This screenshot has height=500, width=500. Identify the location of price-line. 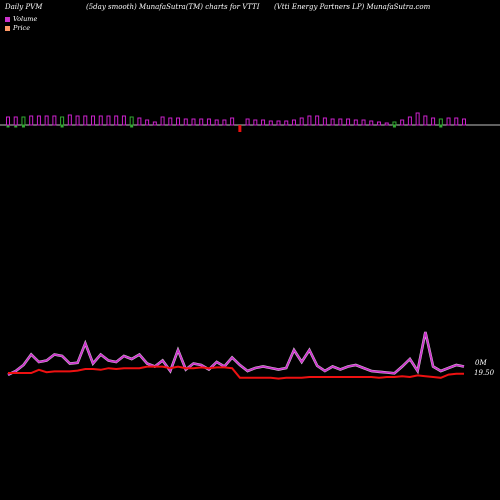
(236, 372).